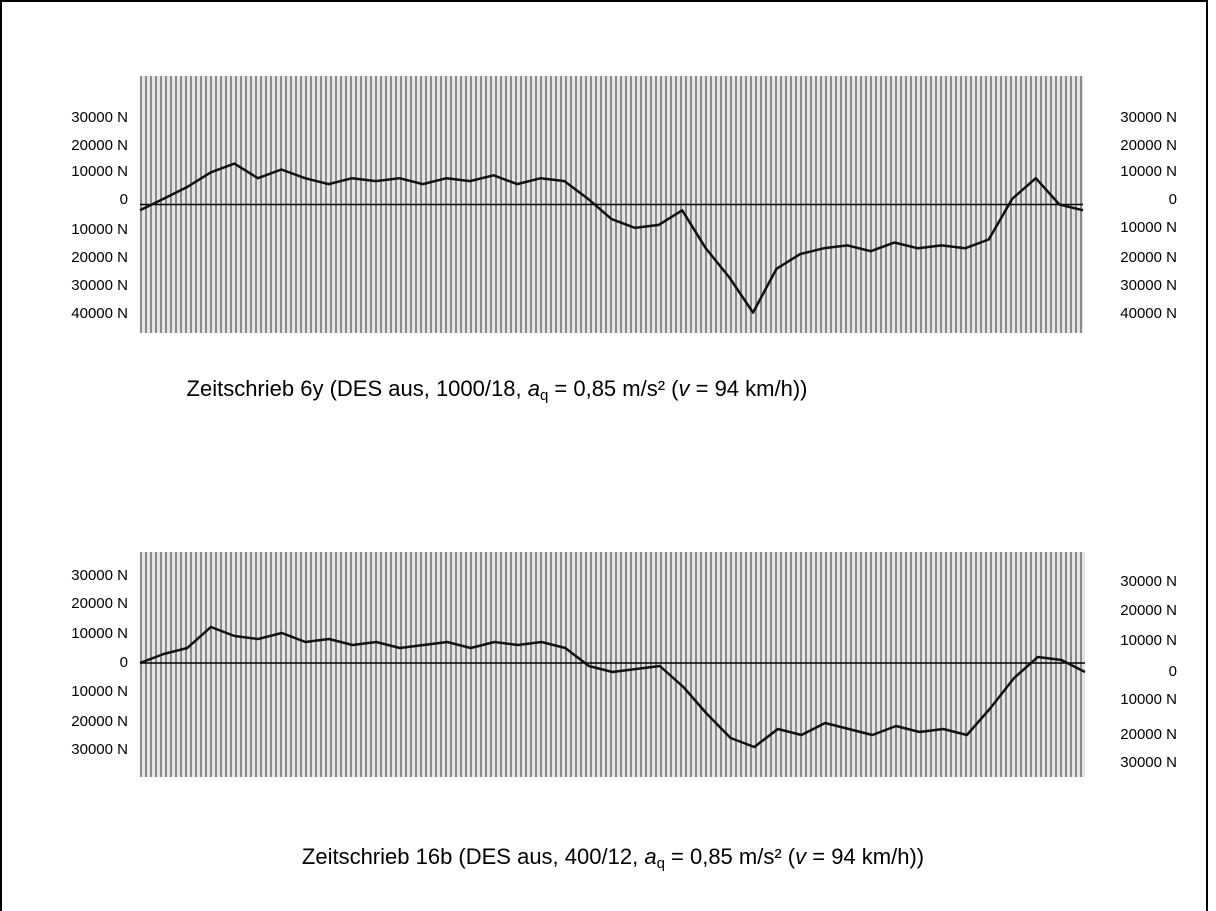  Describe the element at coordinates (473, 856) in the screenshot. I see `caption-text: Zeitschrieb 16b (DES aus, 400/12,` at that location.